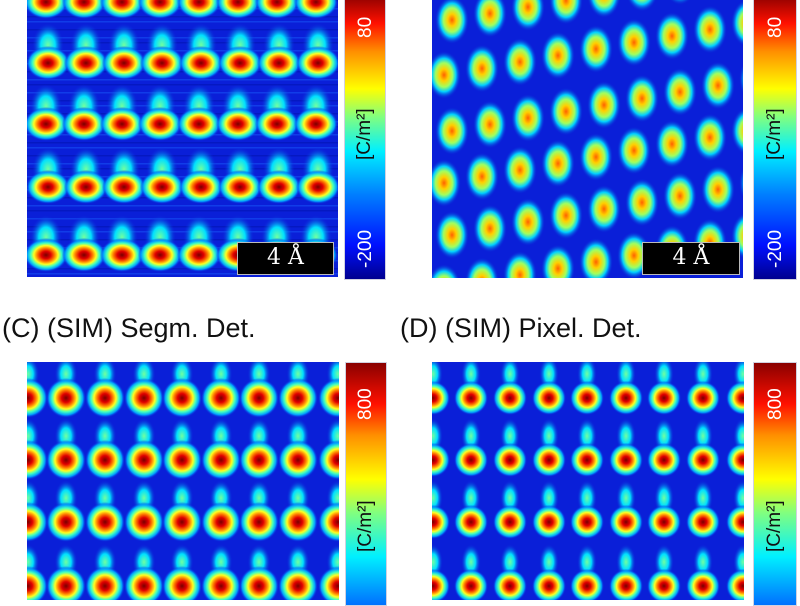 The width and height of the screenshot is (800, 606). I want to click on colorbar-b-tick-top: 80, so click(775, 27).